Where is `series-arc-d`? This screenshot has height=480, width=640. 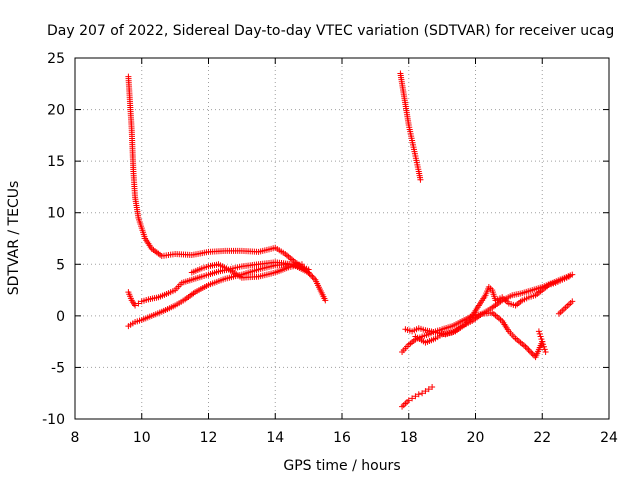
series-arc-d is located at coordinates (246, 271).